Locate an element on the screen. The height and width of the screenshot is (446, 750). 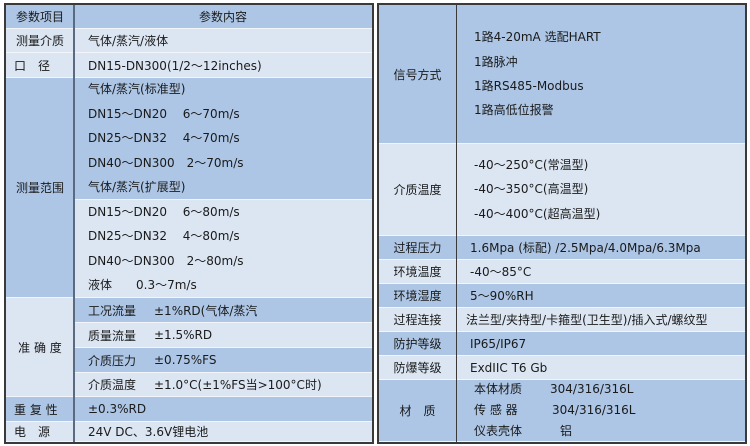
range-line: 气体/蒸汽(扩展型) is located at coordinates (137, 187).